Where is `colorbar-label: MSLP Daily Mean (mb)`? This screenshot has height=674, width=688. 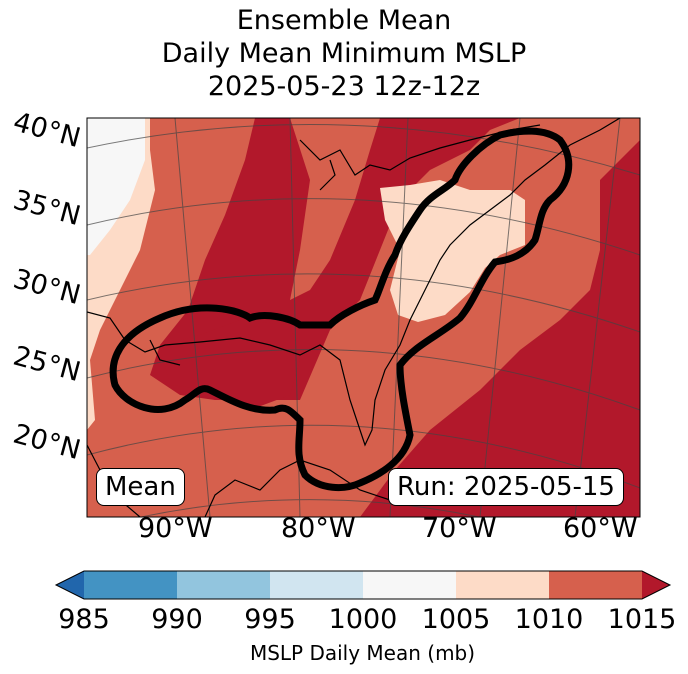 colorbar-label: MSLP Daily Mean (mb) is located at coordinates (362, 653).